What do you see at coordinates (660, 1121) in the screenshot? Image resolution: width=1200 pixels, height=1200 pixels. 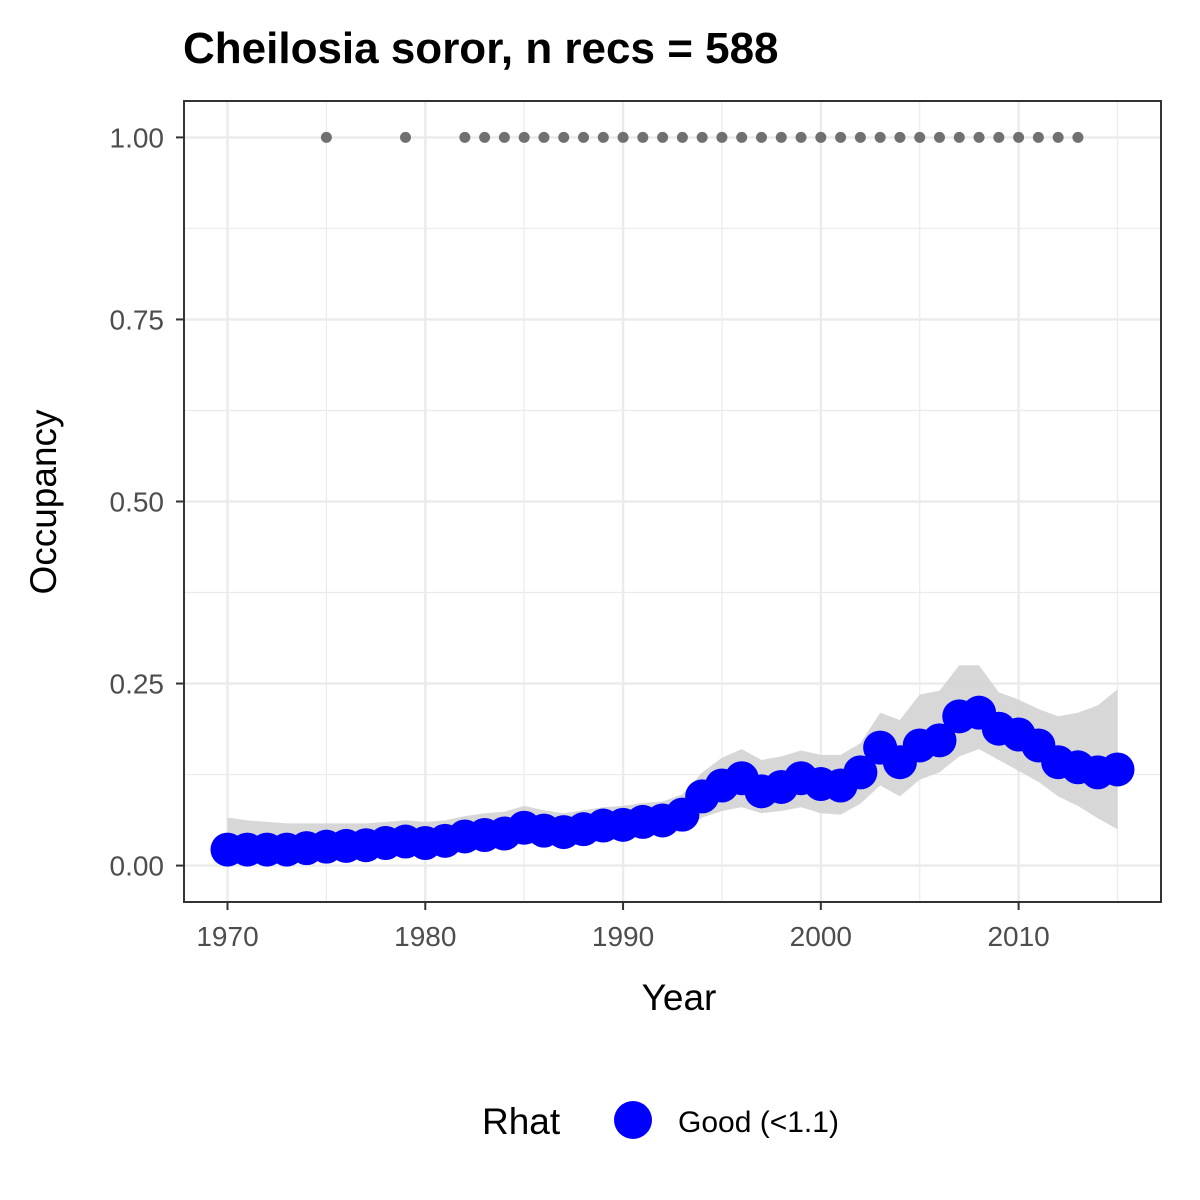 I see `legend: Rhat Good (<1.1)` at bounding box center [660, 1121].